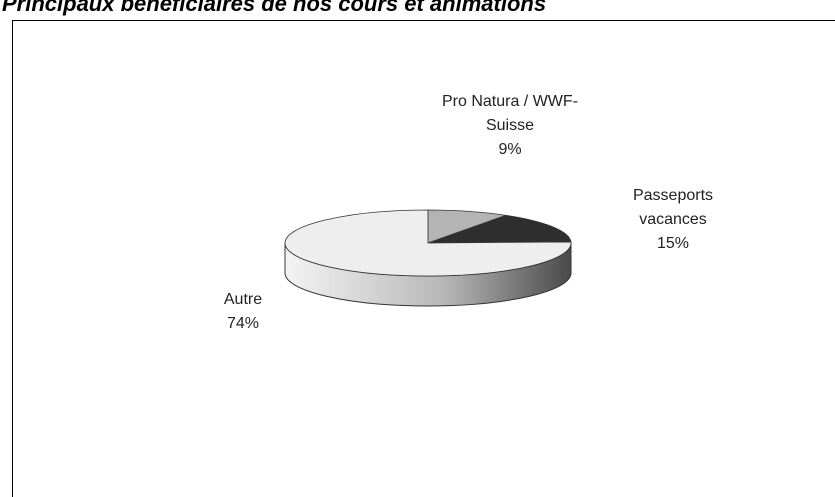  What do you see at coordinates (510, 149) in the screenshot?
I see `value-label: 9%` at bounding box center [510, 149].